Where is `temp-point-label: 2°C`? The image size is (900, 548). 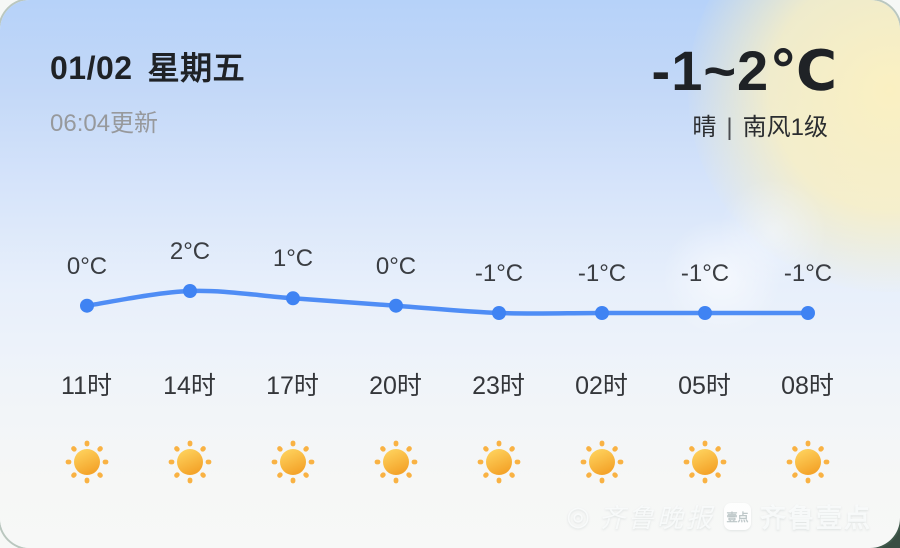
temp-point-label: 2°C is located at coordinates (190, 251).